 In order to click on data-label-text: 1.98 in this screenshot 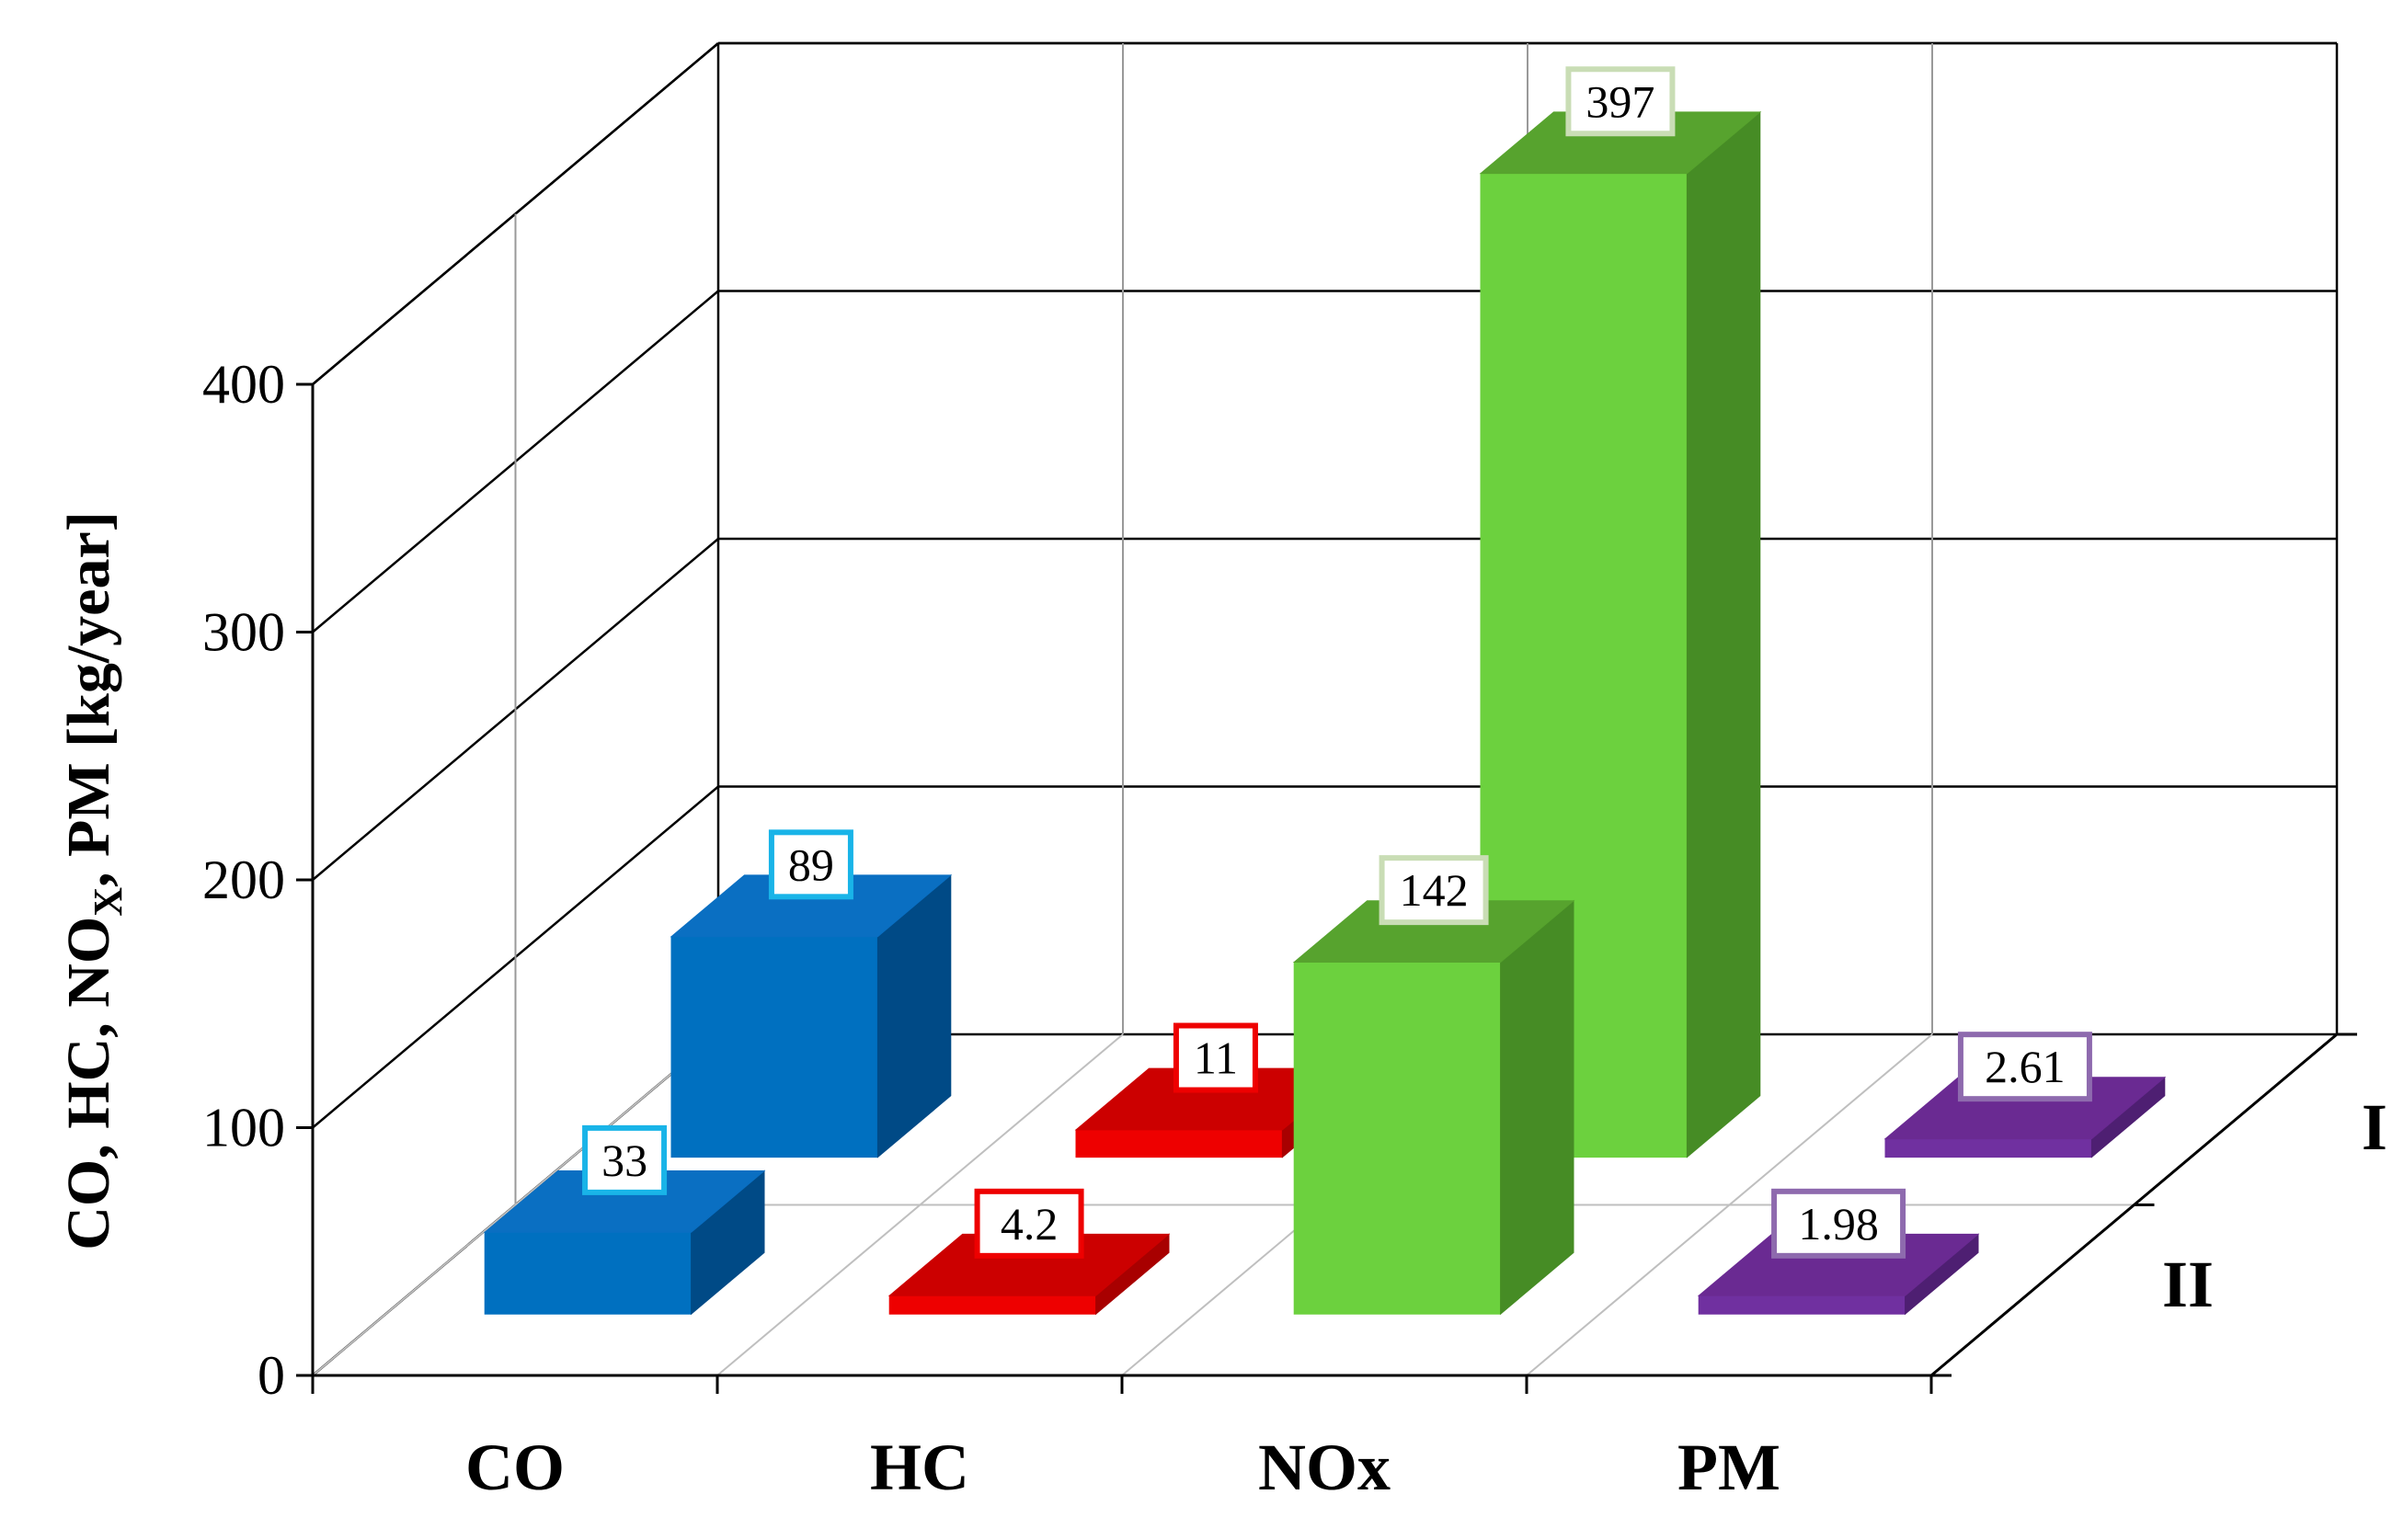, I will do `click(1838, 1223)`.